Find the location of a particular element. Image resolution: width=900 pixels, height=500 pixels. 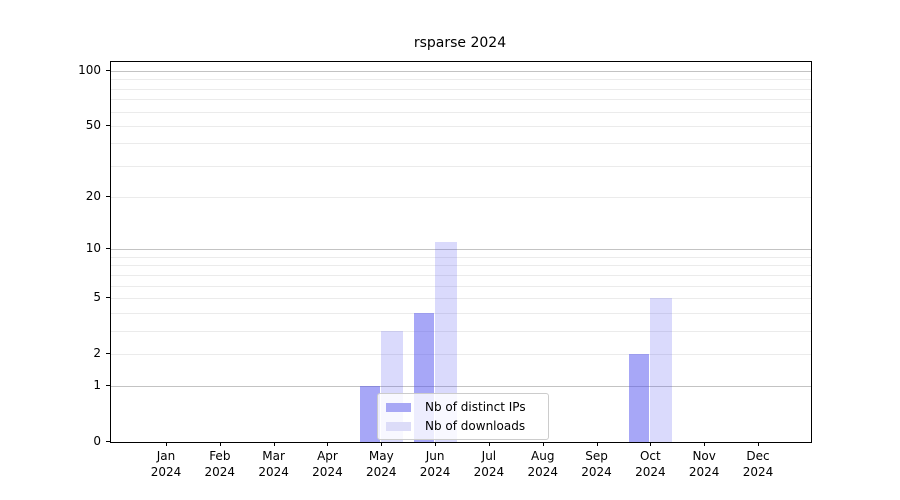

x-tick-label: Feb 2024 is located at coordinates (220, 464).